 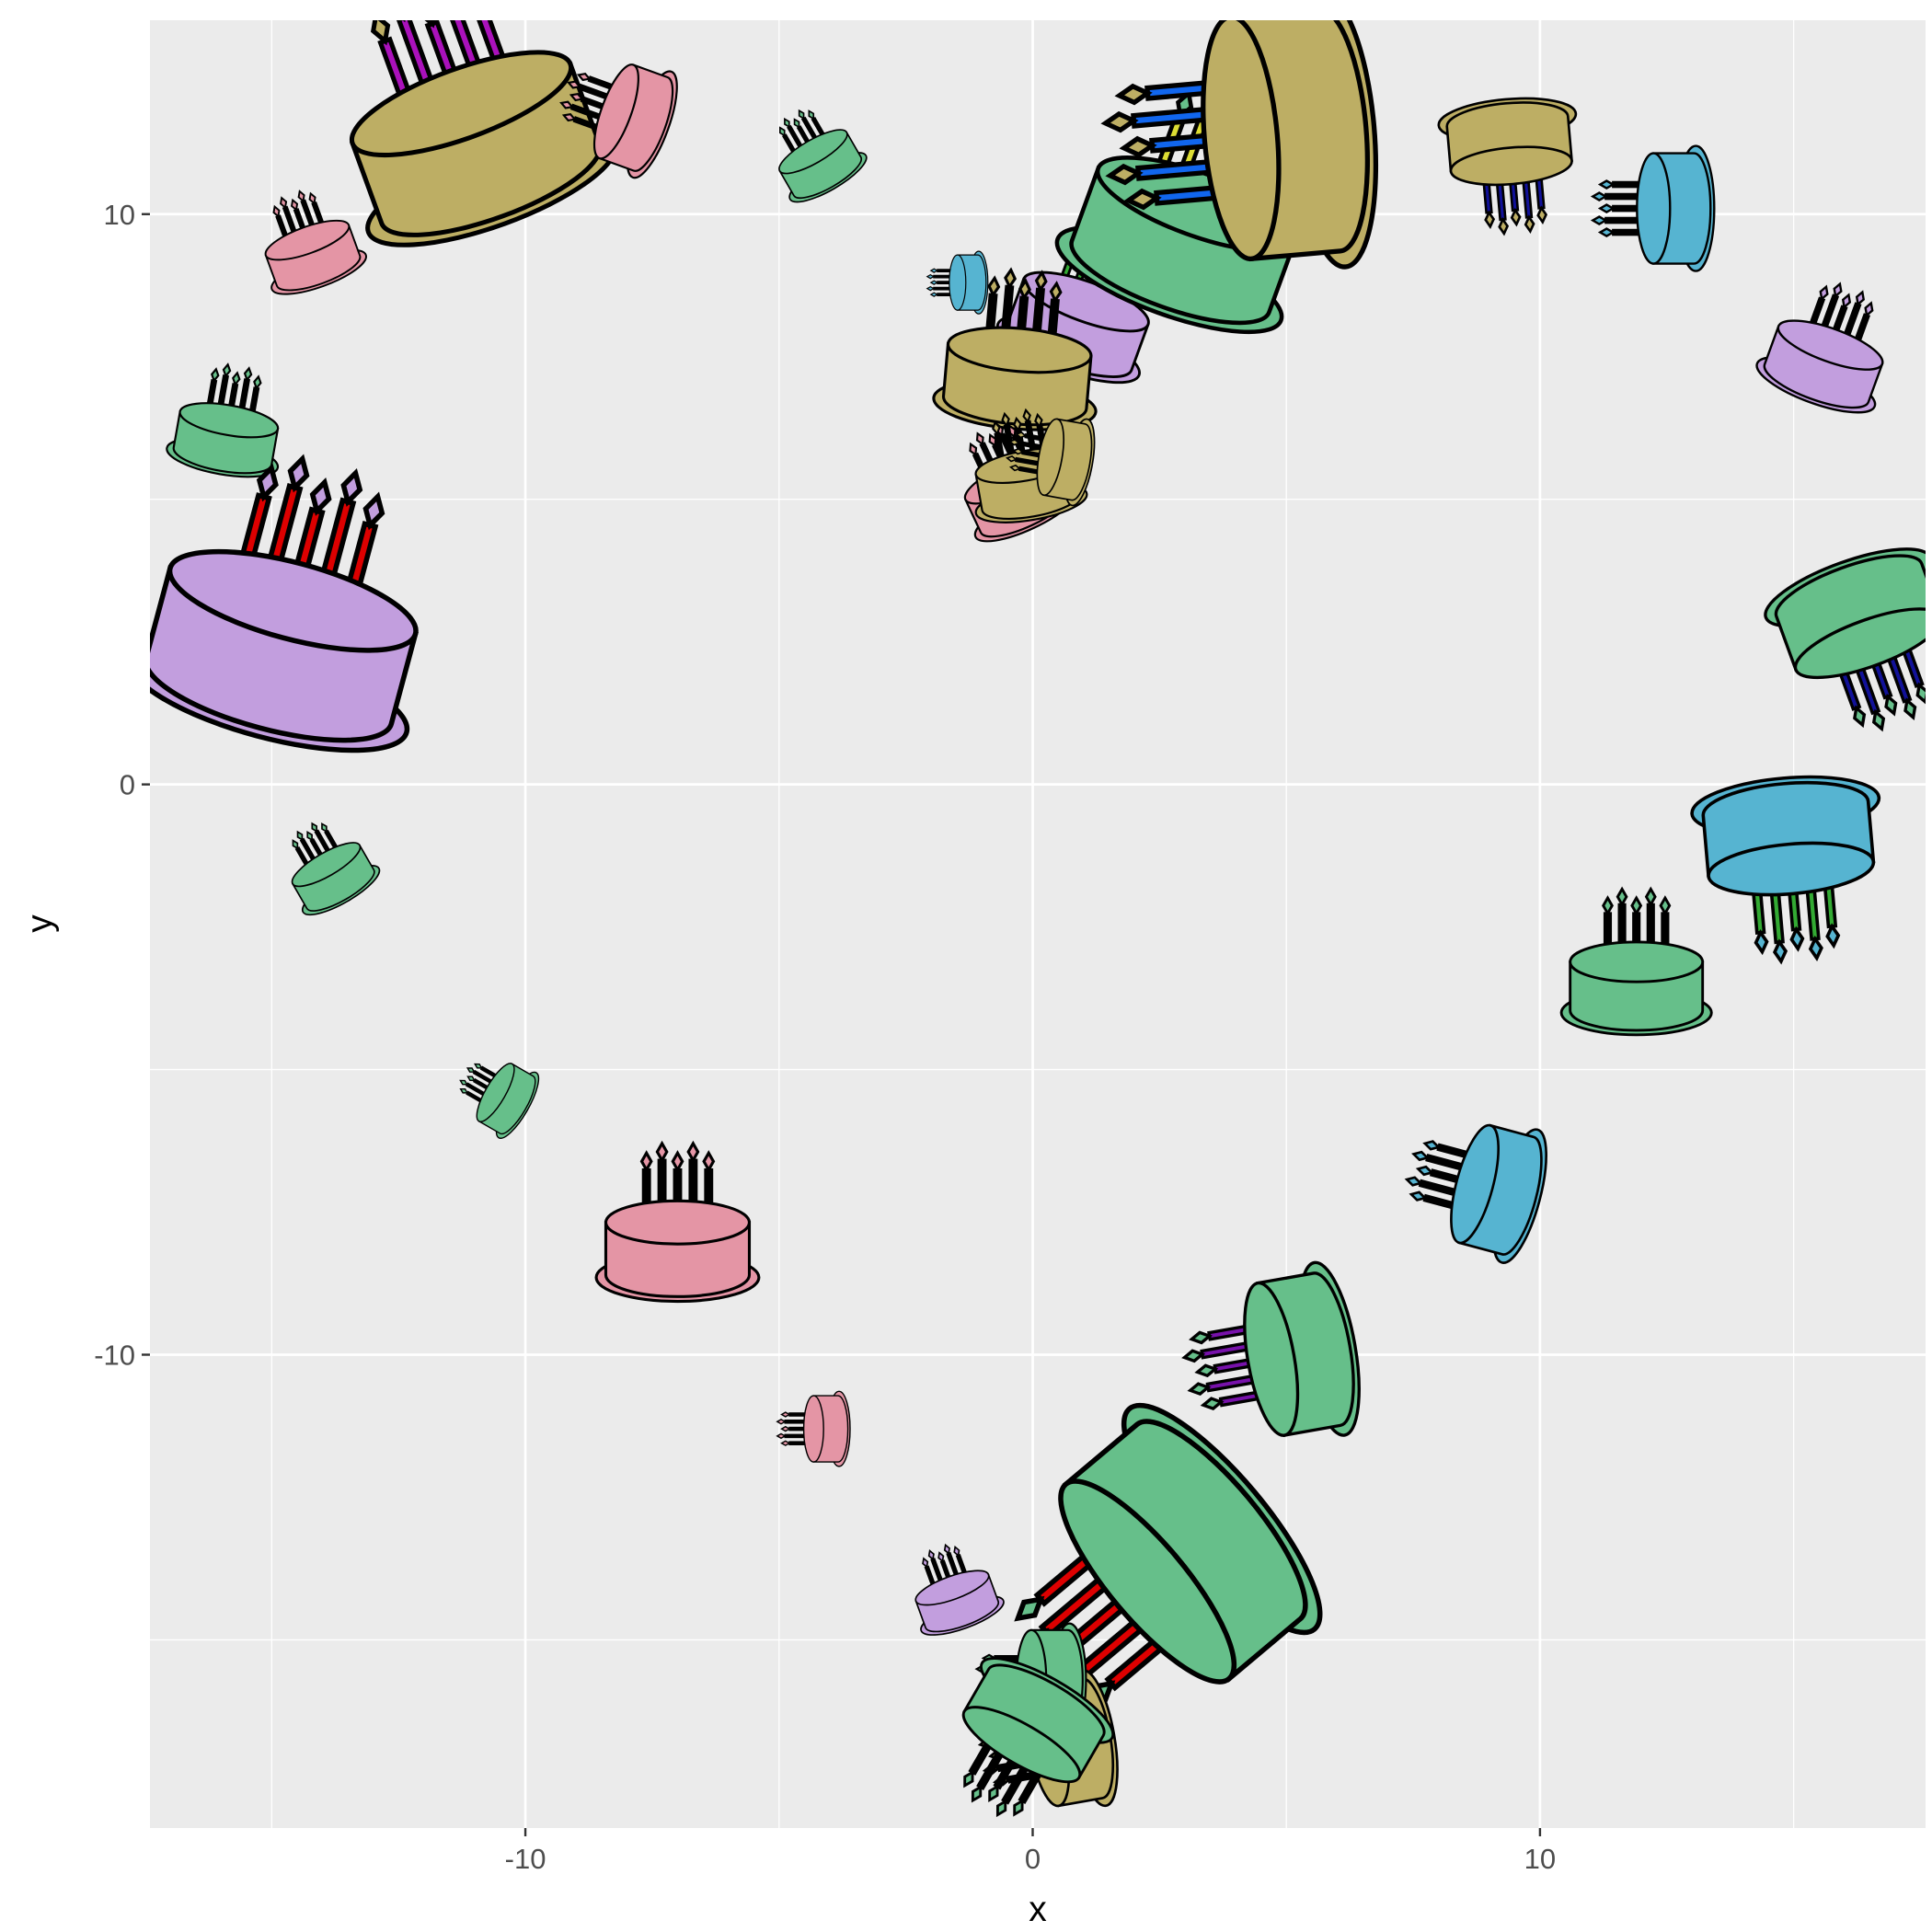 What do you see at coordinates (525, 1859) in the screenshot?
I see `x-tick-label: -10` at bounding box center [525, 1859].